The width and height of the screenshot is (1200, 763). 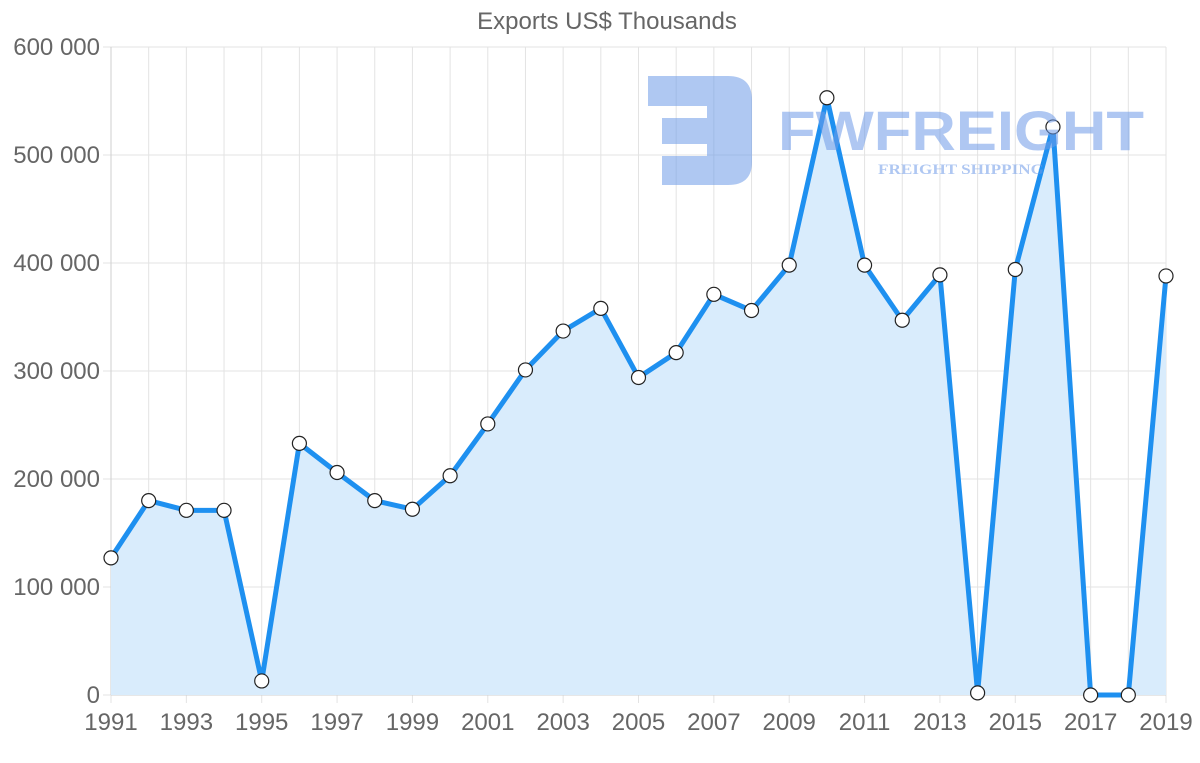 What do you see at coordinates (1015, 722) in the screenshot?
I see `x-tick-label: 2015` at bounding box center [1015, 722].